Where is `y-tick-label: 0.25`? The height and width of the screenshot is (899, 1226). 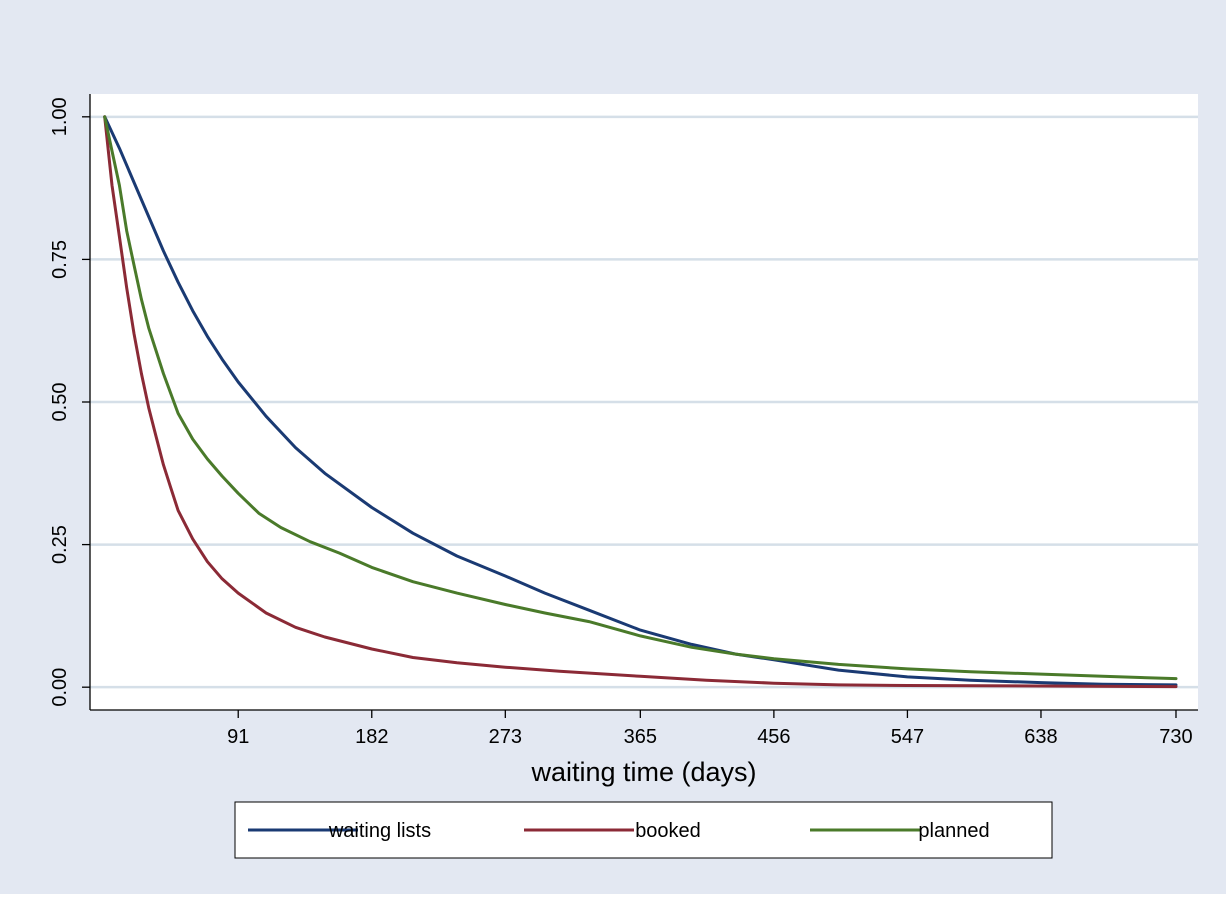 y-tick-label: 0.25 is located at coordinates (60, 544).